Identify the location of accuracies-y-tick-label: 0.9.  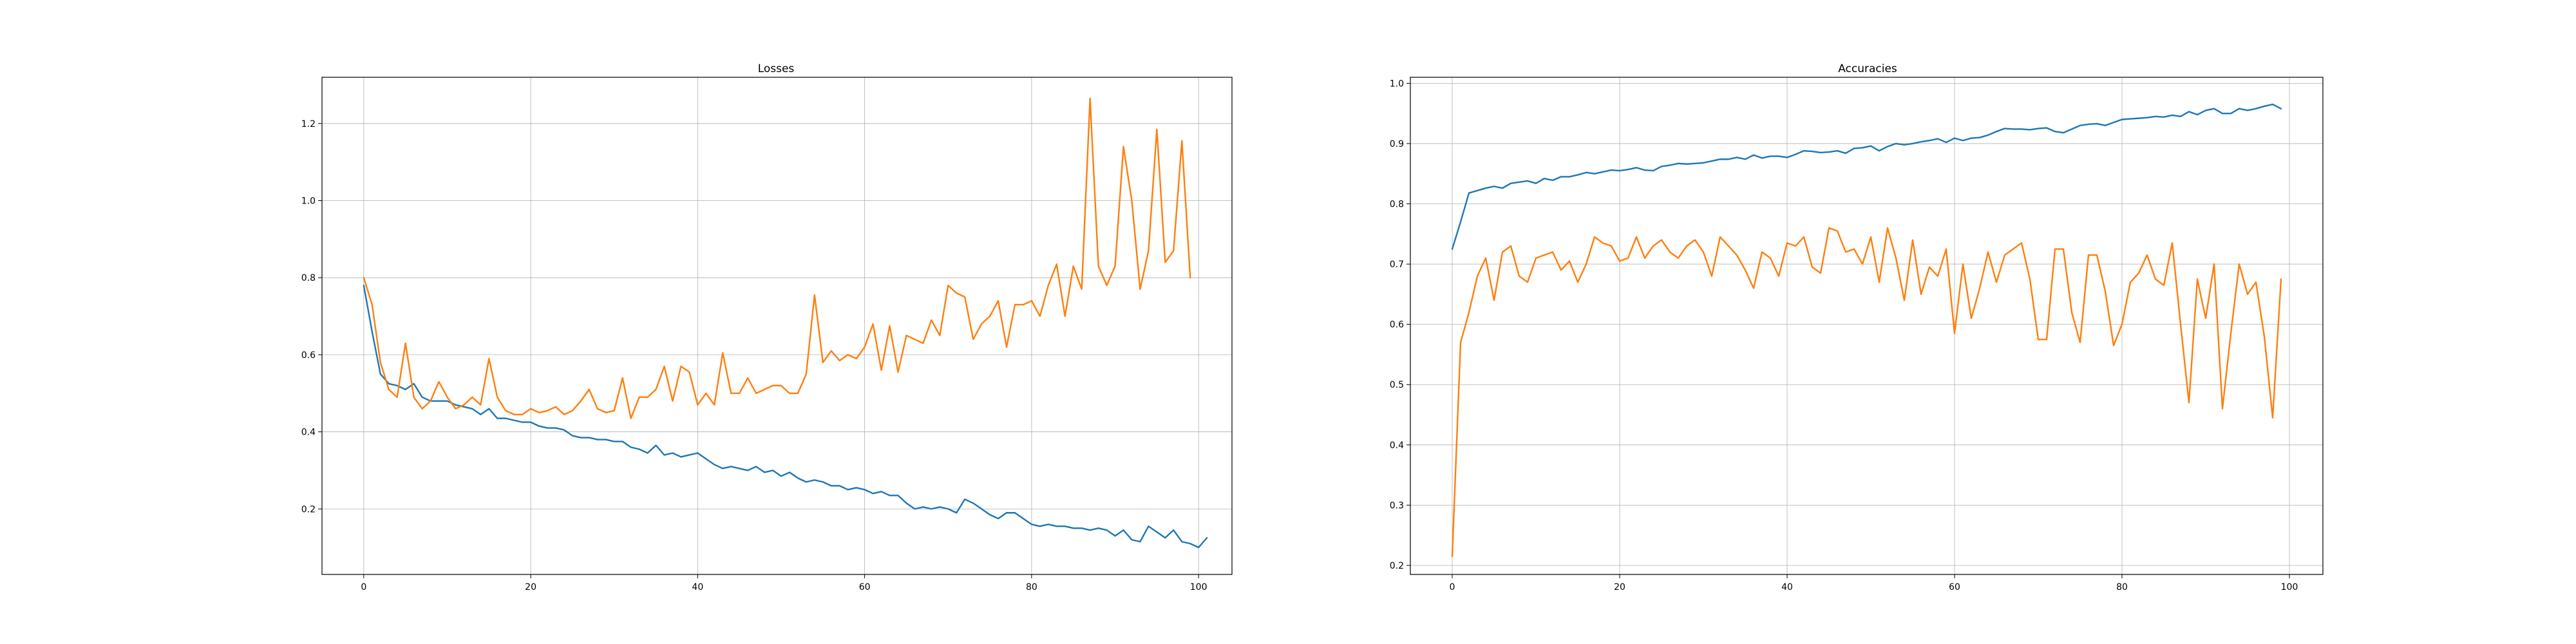
(1397, 144).